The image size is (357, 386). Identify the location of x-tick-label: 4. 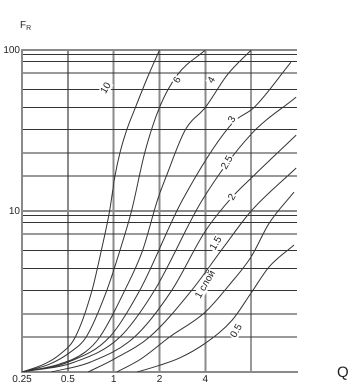
(205, 379).